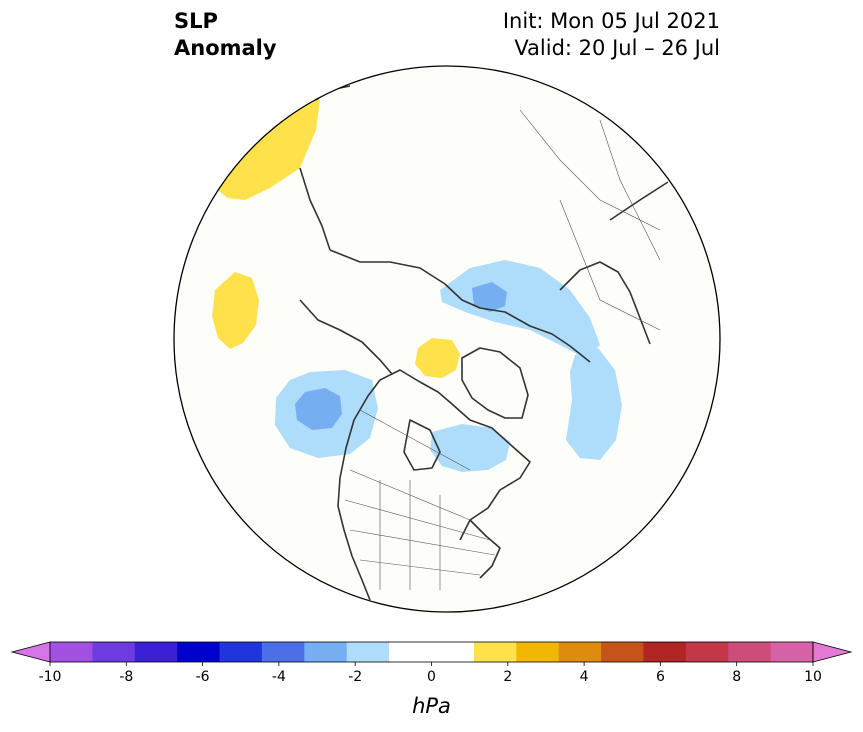  I want to click on colorbar-ticks: -10 -8 -6 -4 -2 0 2 4 6 8 10, so click(430, 673).